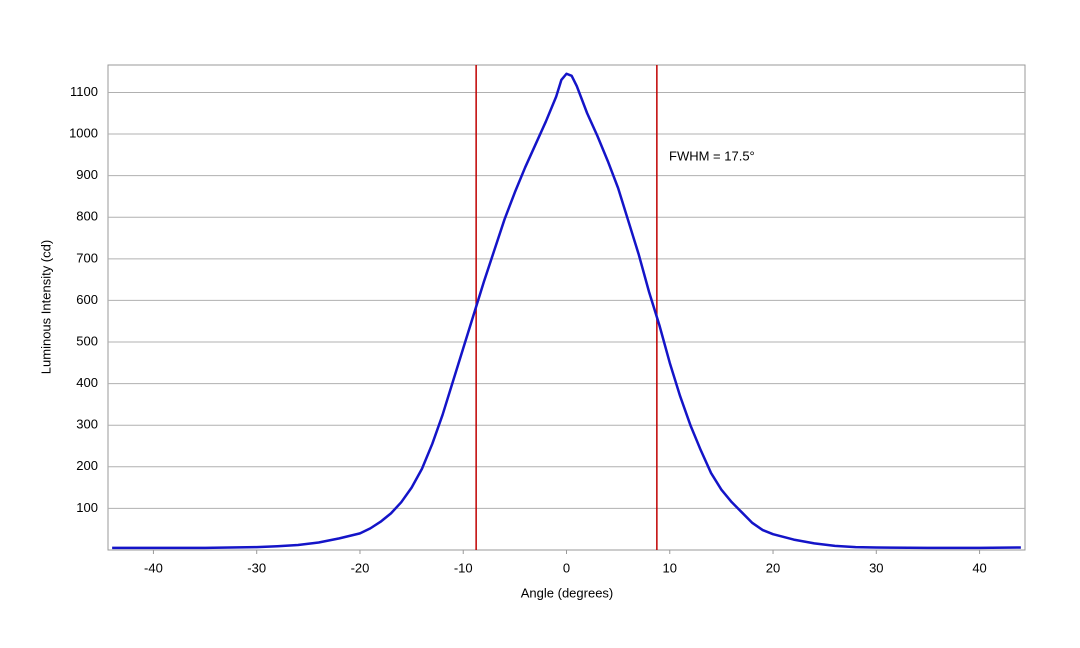 Image resolution: width=1080 pixels, height=648 pixels. What do you see at coordinates (979, 567) in the screenshot?
I see `x-tick-label: 40` at bounding box center [979, 567].